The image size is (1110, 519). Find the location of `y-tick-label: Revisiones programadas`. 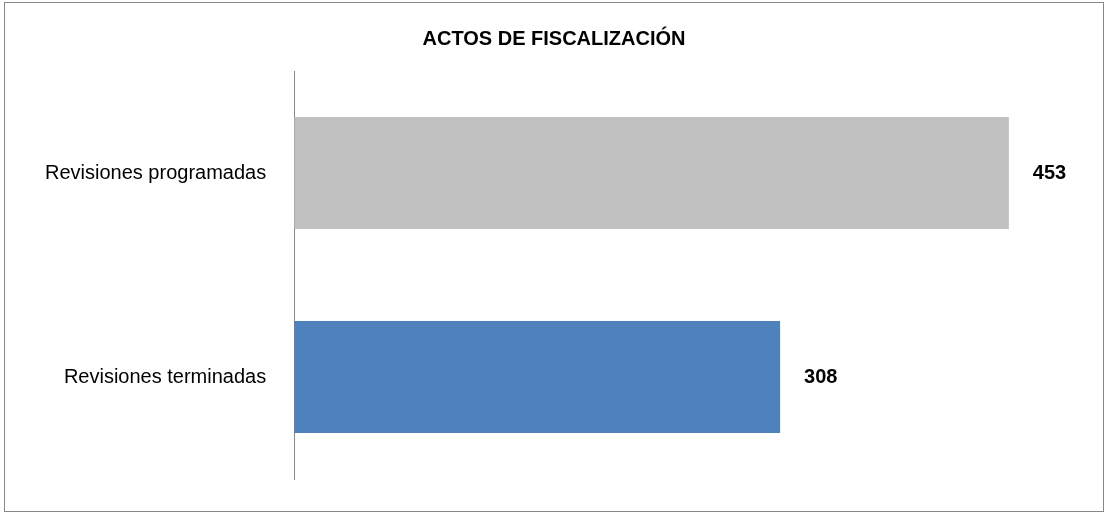

y-tick-label: Revisiones programadas is located at coordinates (155, 171).